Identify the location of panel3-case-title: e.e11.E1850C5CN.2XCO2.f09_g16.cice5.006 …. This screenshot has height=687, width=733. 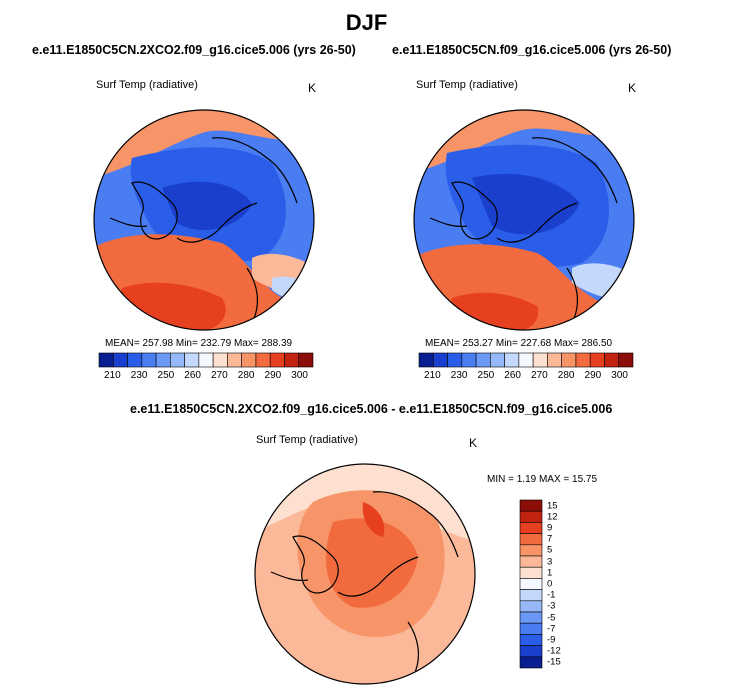
(371, 409).